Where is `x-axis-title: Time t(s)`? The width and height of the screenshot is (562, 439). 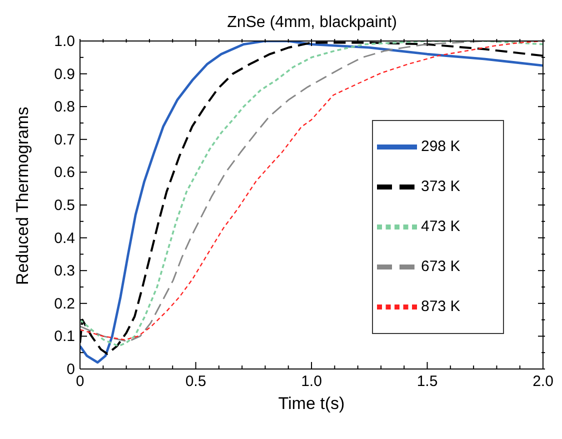 x-axis-title: Time t(s) is located at coordinates (311, 403).